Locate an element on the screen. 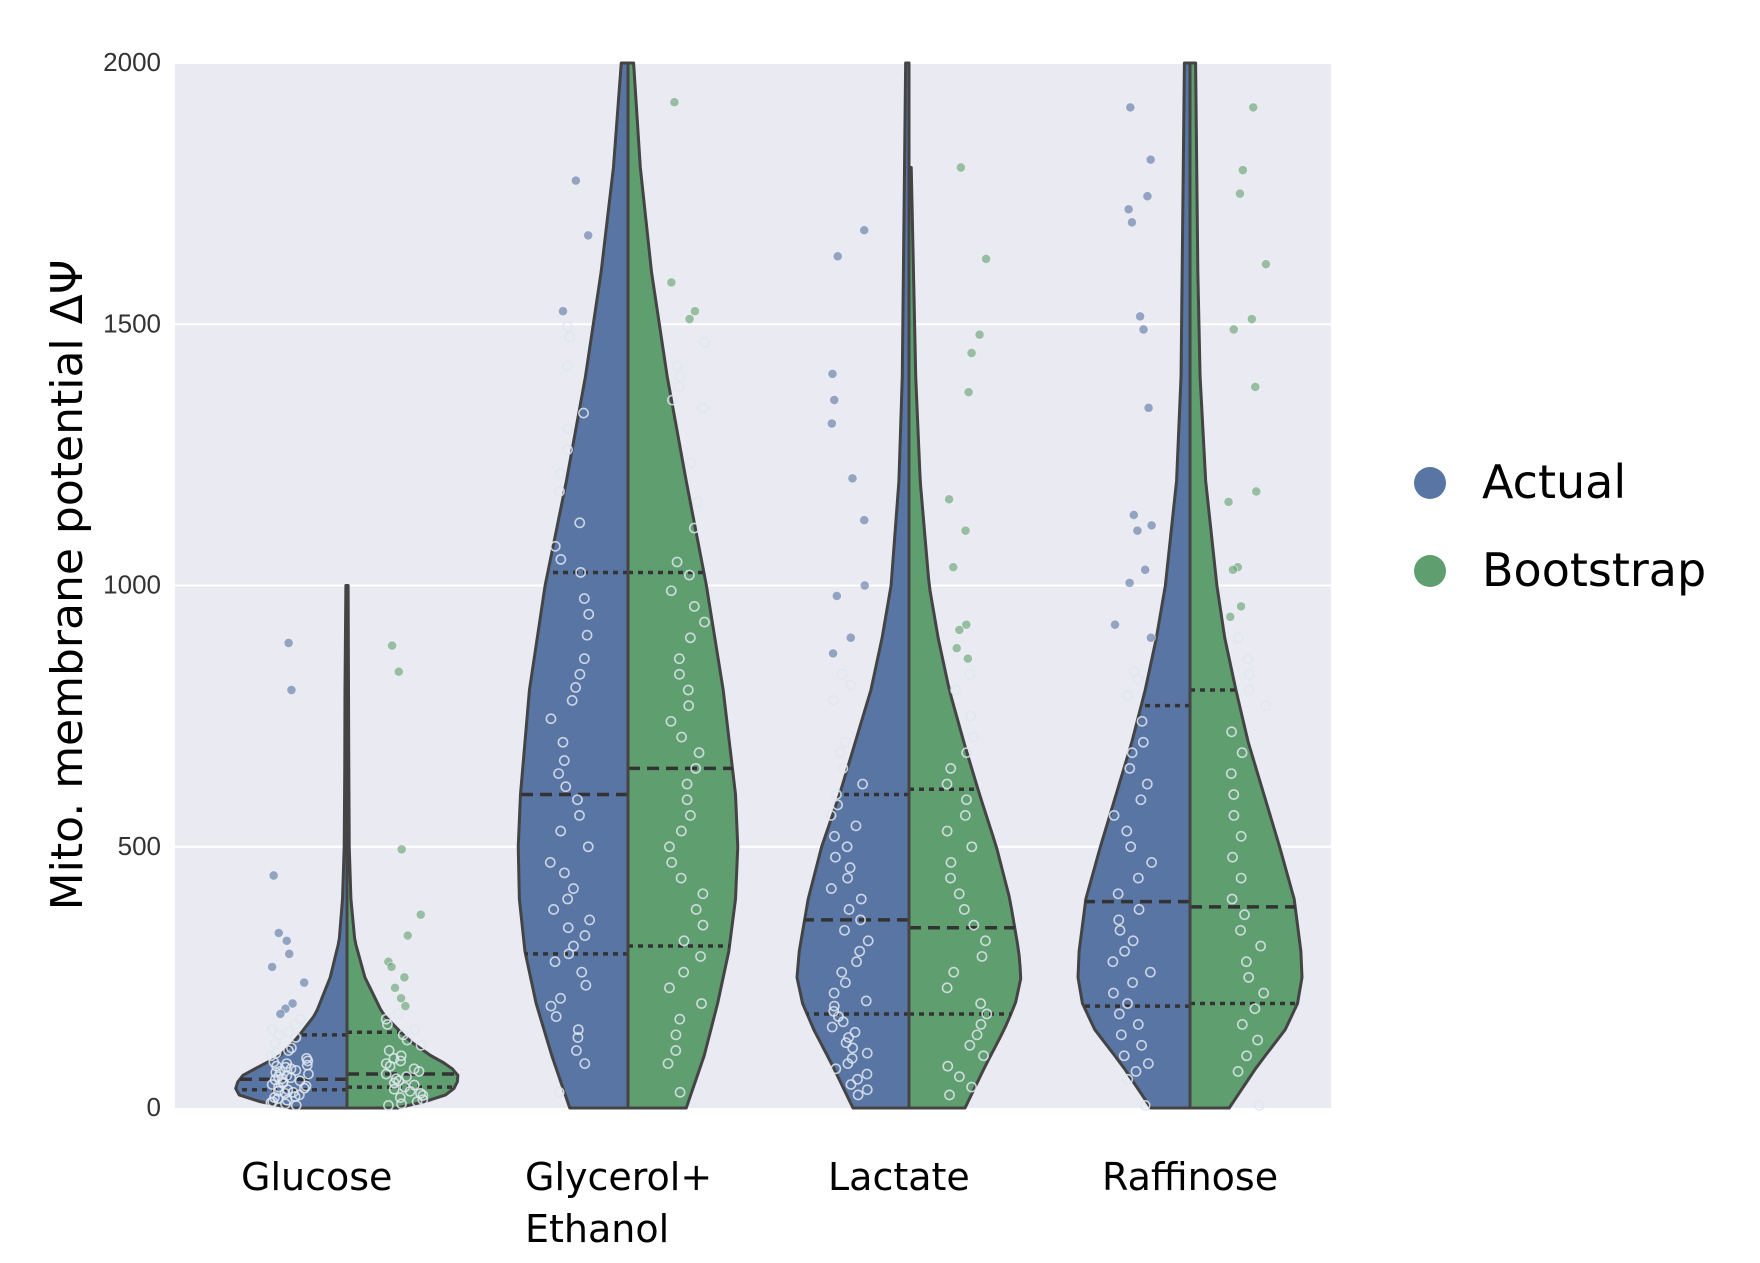 The width and height of the screenshot is (1760, 1263). x-tick-label: Glucose is located at coordinates (316, 1177).